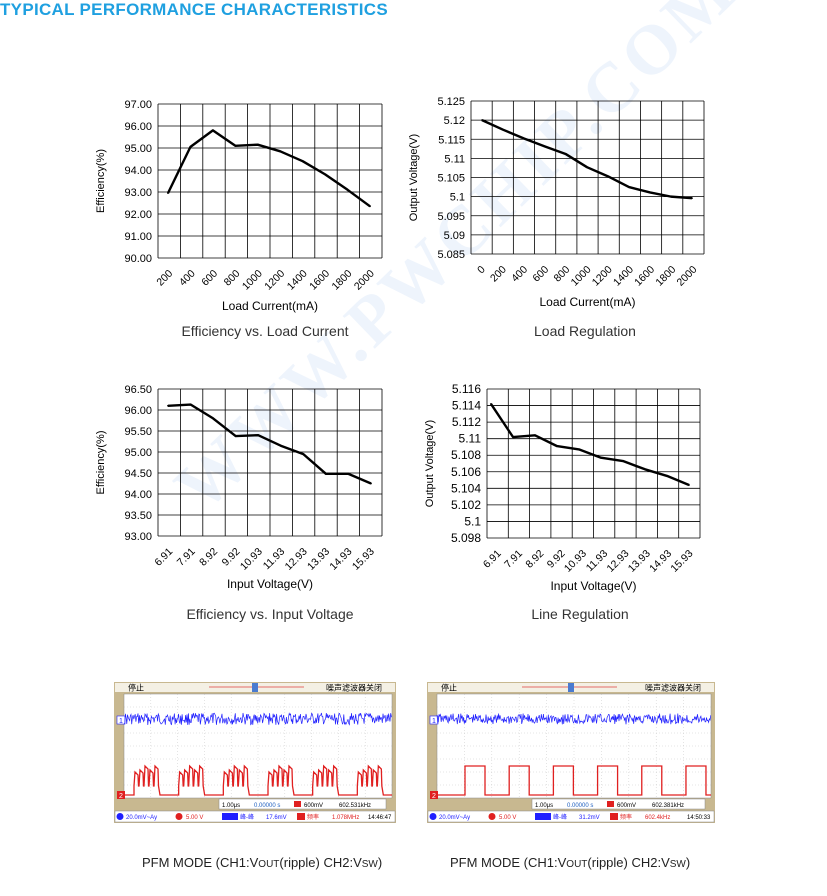  What do you see at coordinates (138, 237) in the screenshot?
I see `y-tick-label: 91.00` at bounding box center [138, 237].